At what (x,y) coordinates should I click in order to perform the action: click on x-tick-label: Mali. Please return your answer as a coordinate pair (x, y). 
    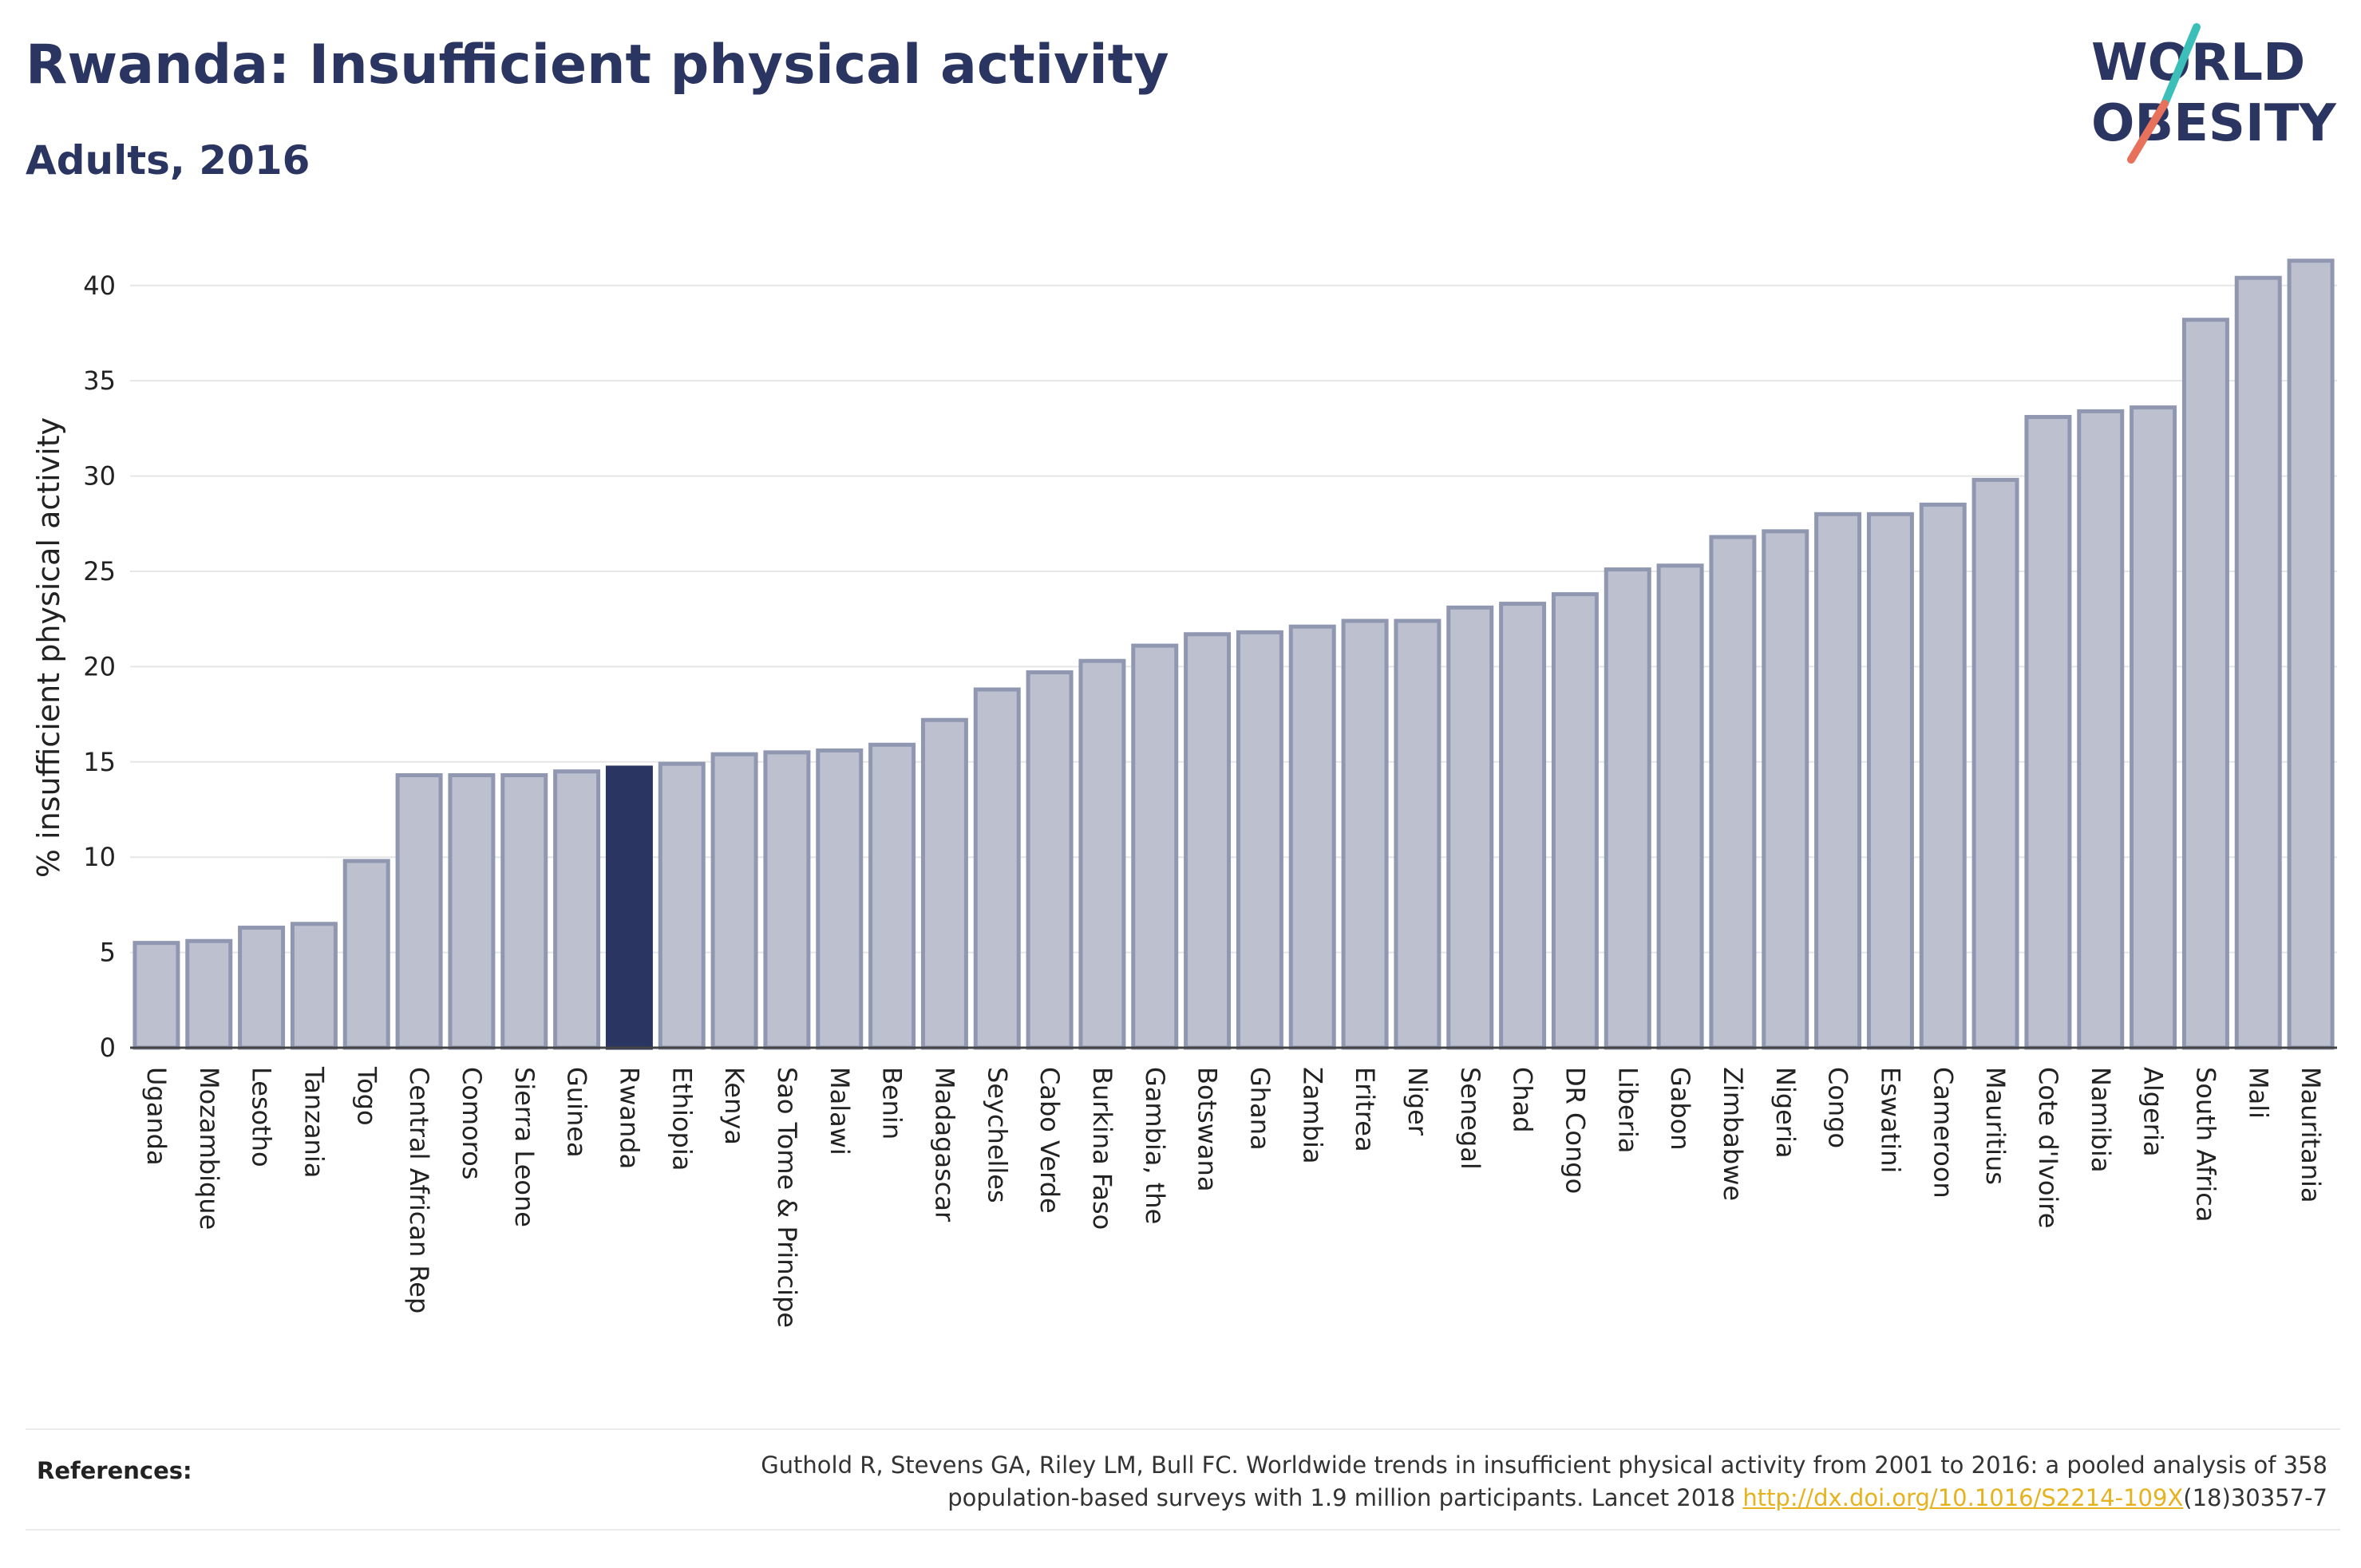
    Looking at the image, I should click on (2258, 1093).